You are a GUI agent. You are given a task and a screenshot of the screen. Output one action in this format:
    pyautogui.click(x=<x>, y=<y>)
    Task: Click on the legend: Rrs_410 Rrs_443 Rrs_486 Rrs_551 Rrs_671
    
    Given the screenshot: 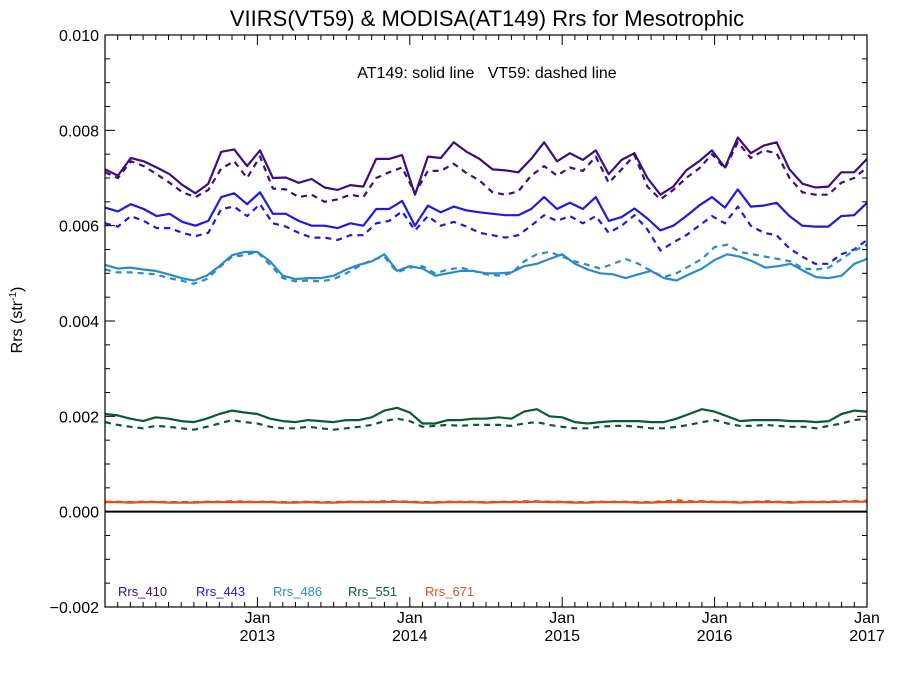 What is the action you would take?
    pyautogui.click(x=296, y=591)
    